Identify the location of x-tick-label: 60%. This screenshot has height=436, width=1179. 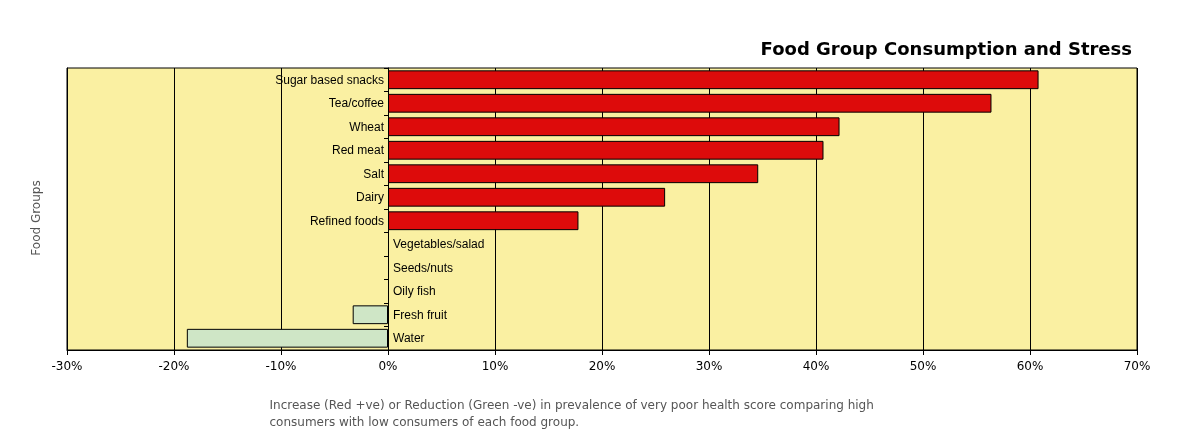
(1030, 366).